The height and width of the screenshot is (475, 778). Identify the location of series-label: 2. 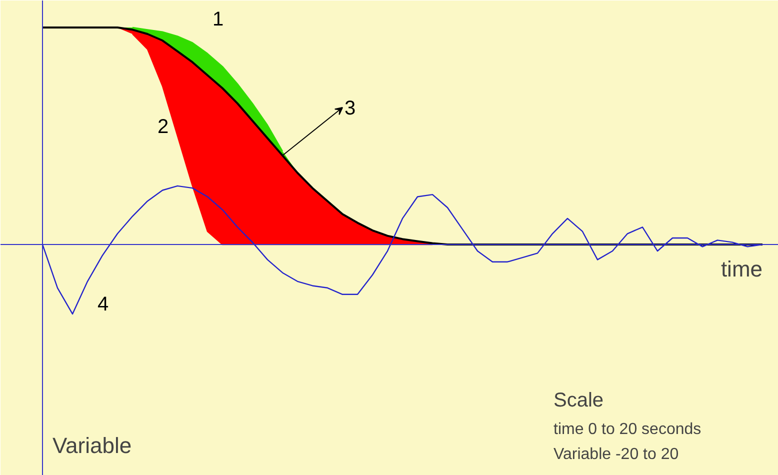
(163, 127).